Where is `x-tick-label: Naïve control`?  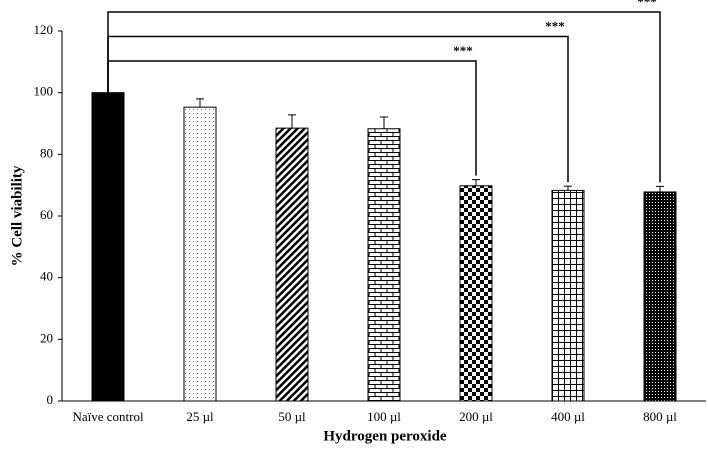 x-tick-label: Naïve control is located at coordinates (108, 416).